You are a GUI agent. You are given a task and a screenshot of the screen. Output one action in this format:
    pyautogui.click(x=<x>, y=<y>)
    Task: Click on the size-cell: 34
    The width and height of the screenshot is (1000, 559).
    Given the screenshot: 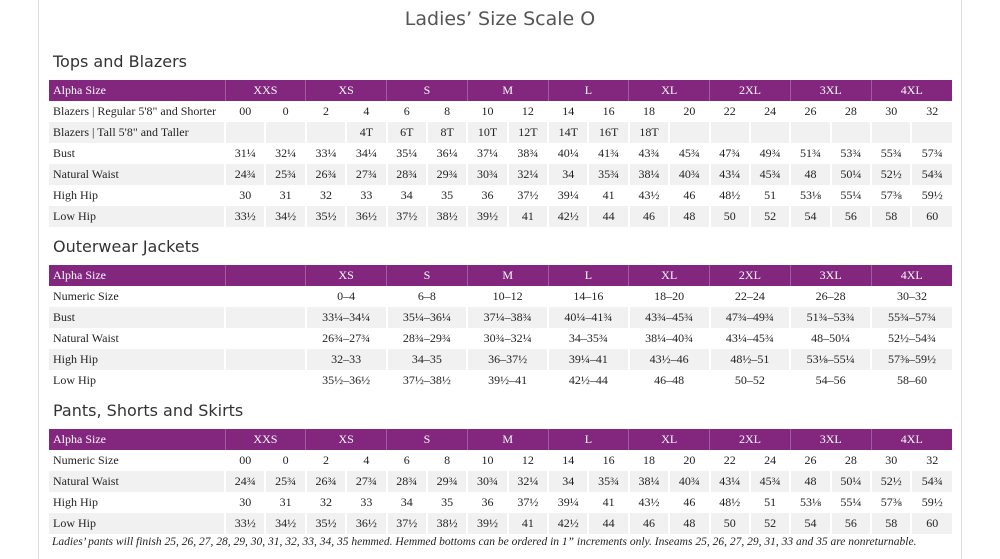 What is the action you would take?
    pyautogui.click(x=406, y=502)
    